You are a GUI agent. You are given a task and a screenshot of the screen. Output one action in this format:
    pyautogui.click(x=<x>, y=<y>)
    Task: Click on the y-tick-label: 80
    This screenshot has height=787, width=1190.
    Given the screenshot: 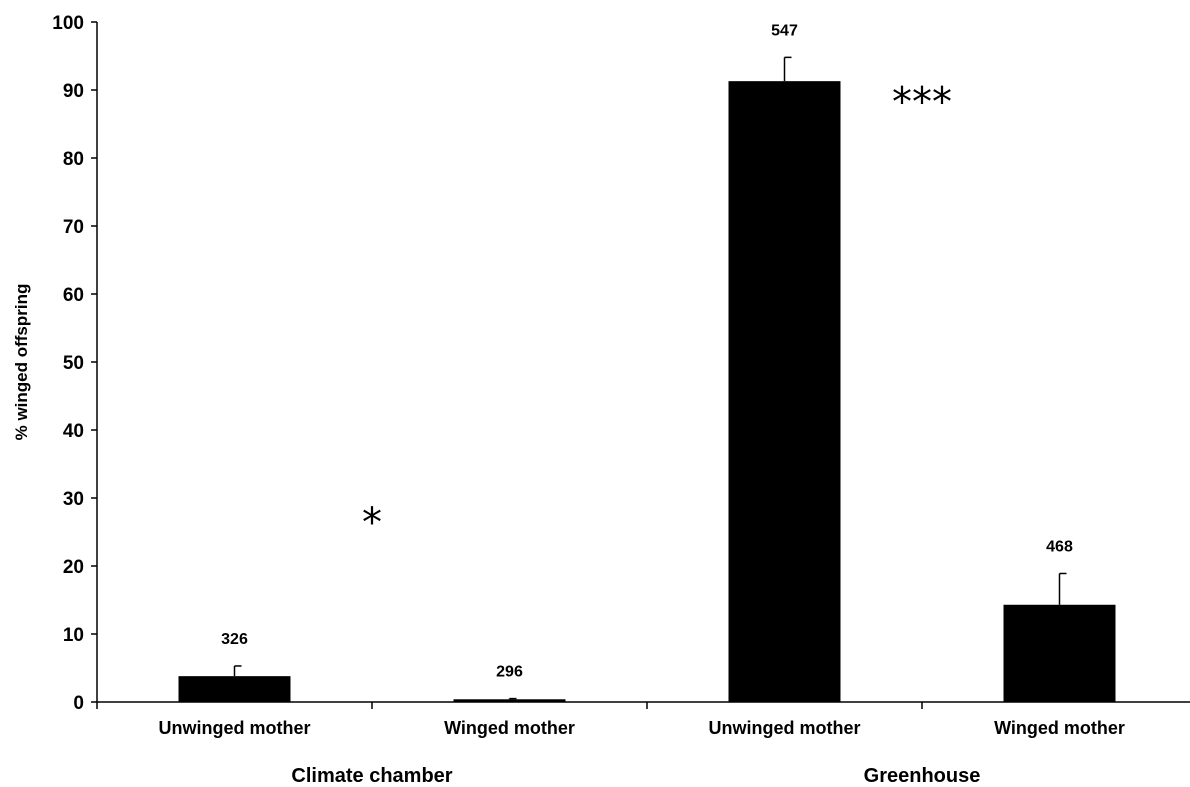 What is the action you would take?
    pyautogui.click(x=73, y=159)
    